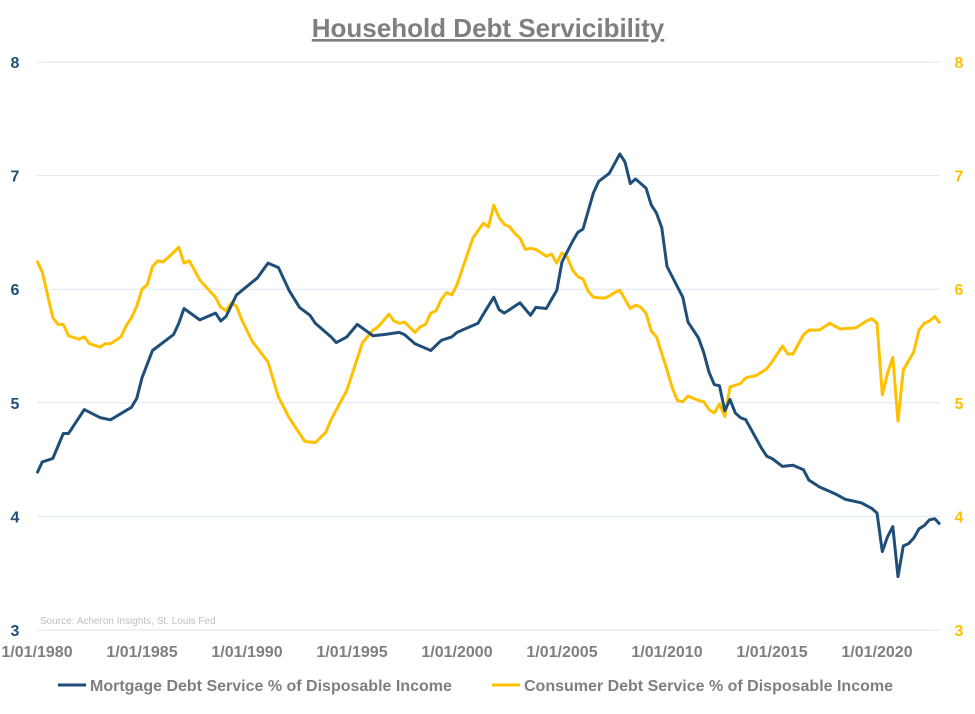 This screenshot has height=714, width=975. Describe the element at coordinates (15, 290) in the screenshot. I see `left-y-tick-label: 6` at that location.